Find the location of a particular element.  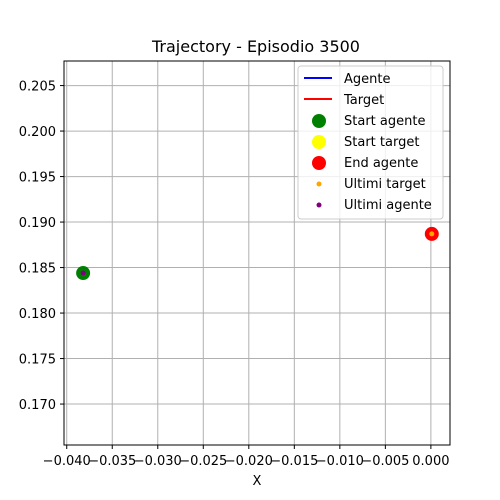

y-tick-label: 0.195 is located at coordinates (37, 178).